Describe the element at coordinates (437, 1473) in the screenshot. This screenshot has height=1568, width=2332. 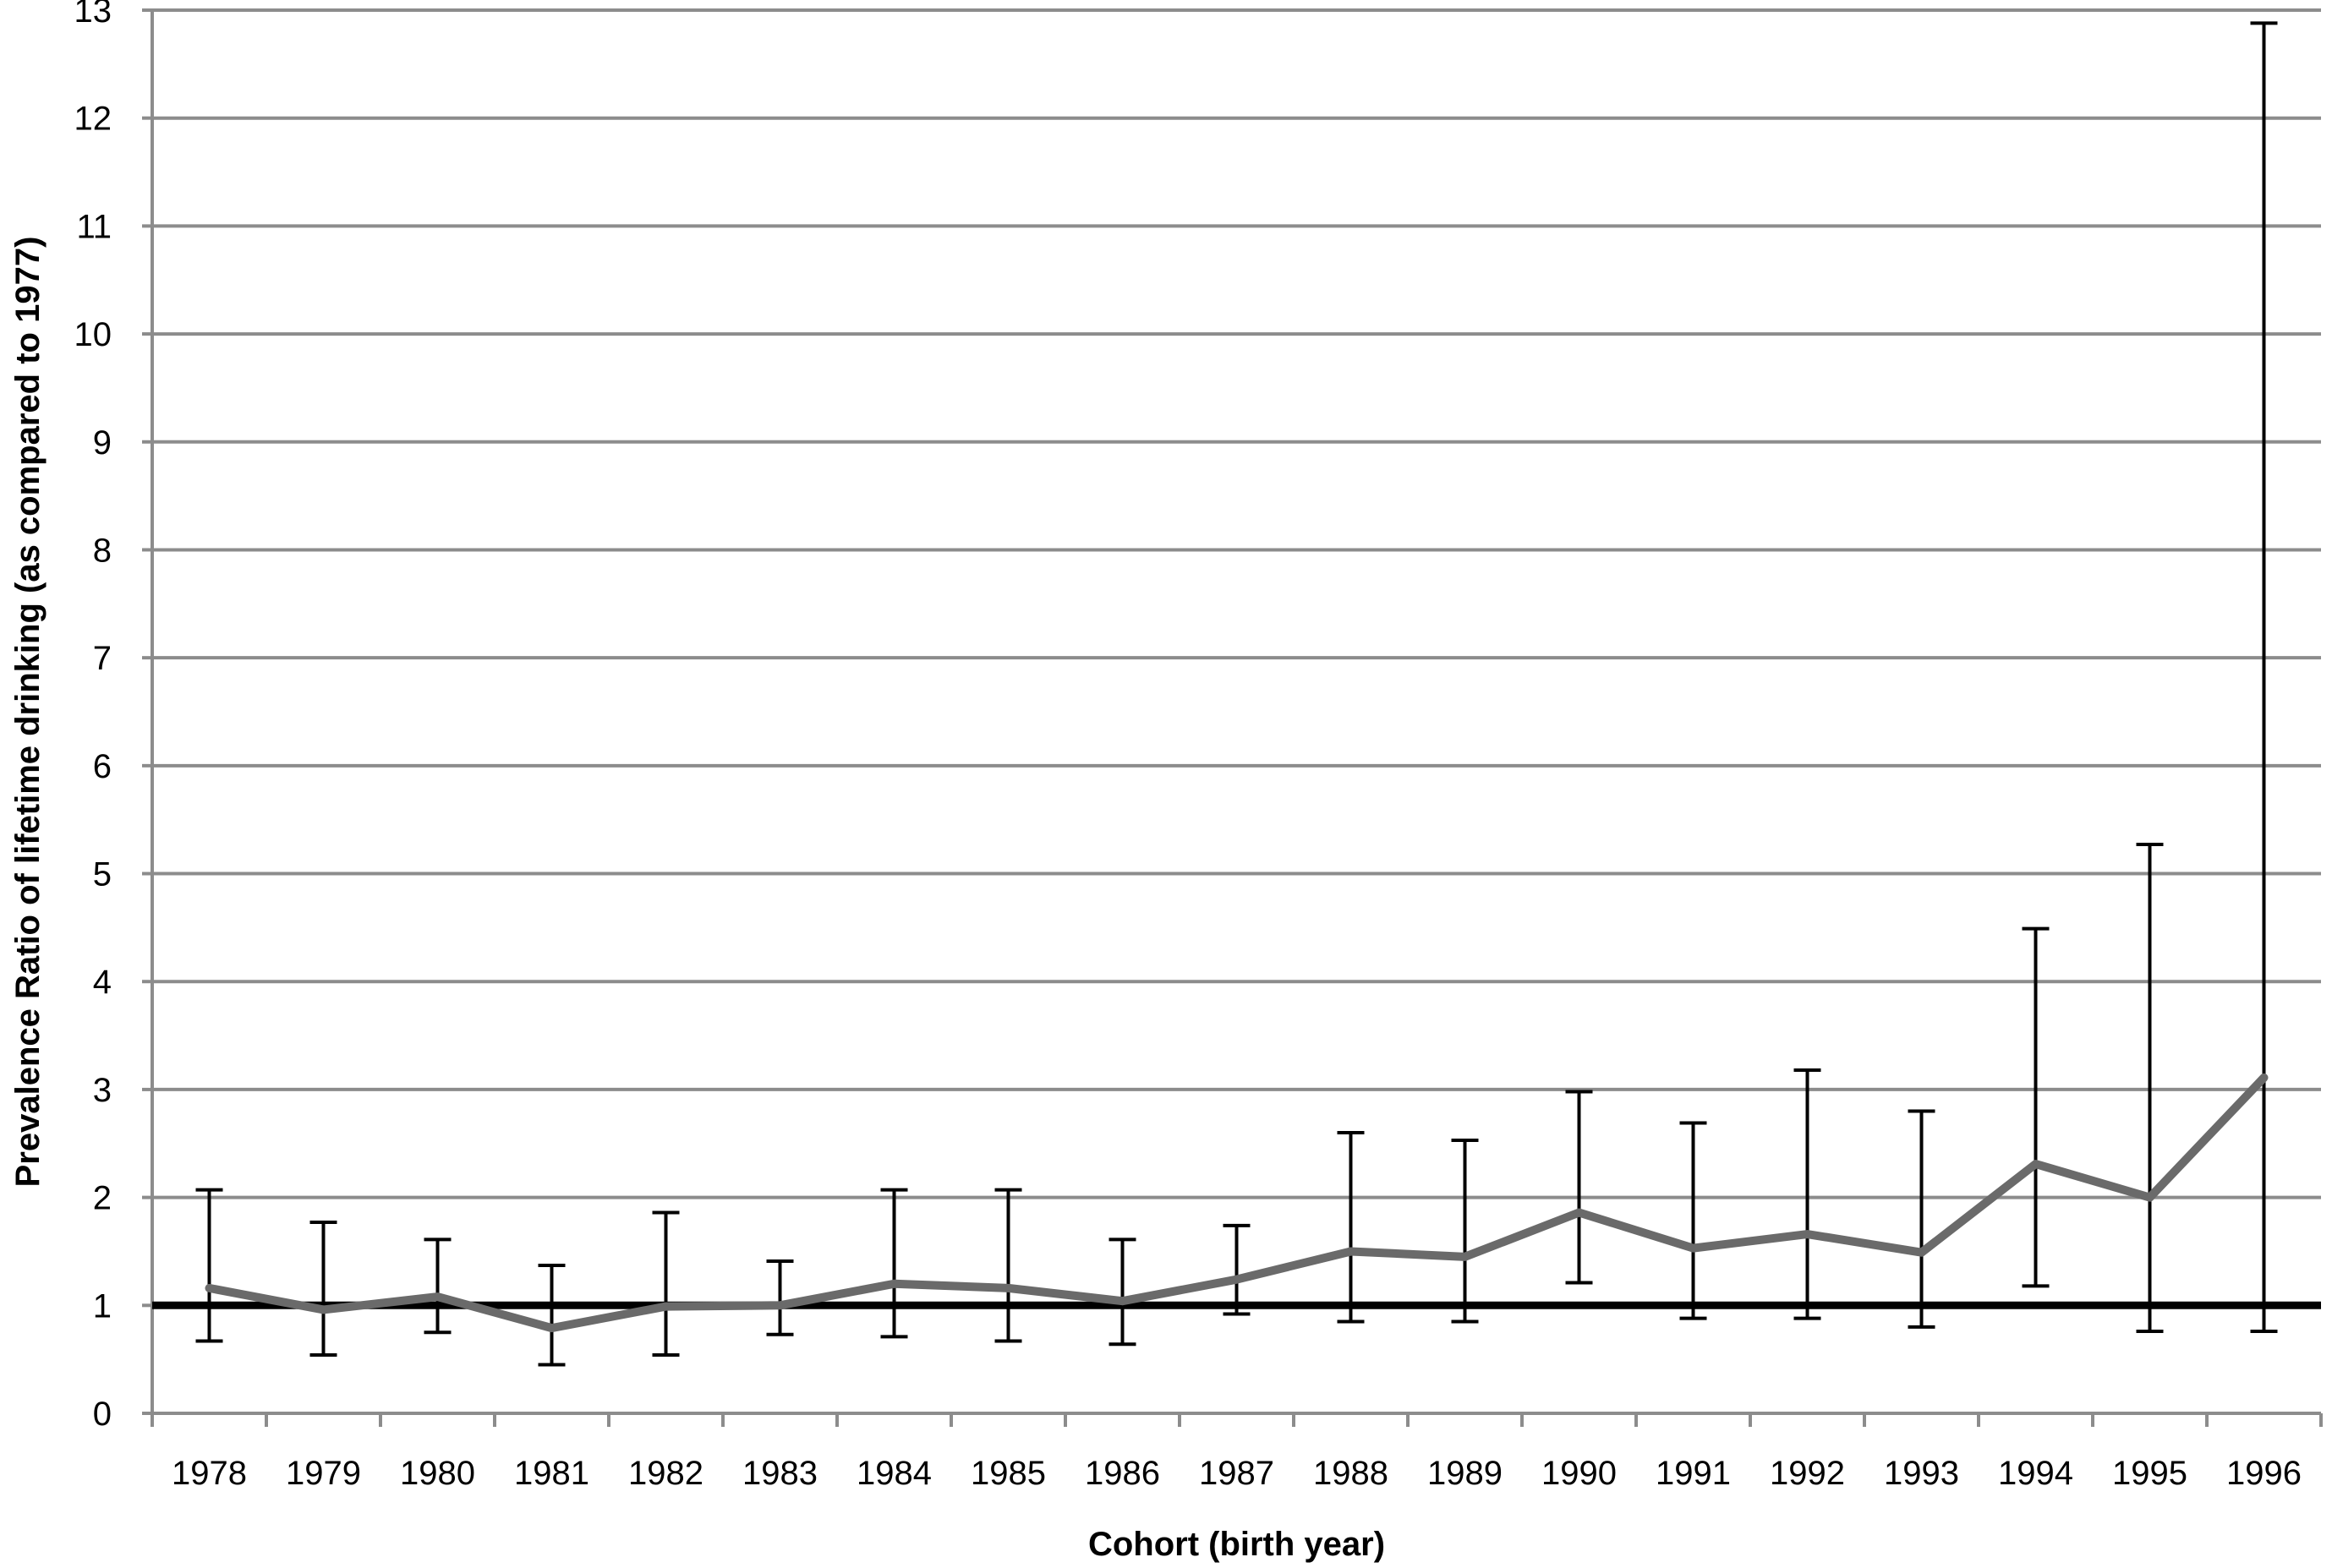
I see `x-tick-label: 1980` at that location.